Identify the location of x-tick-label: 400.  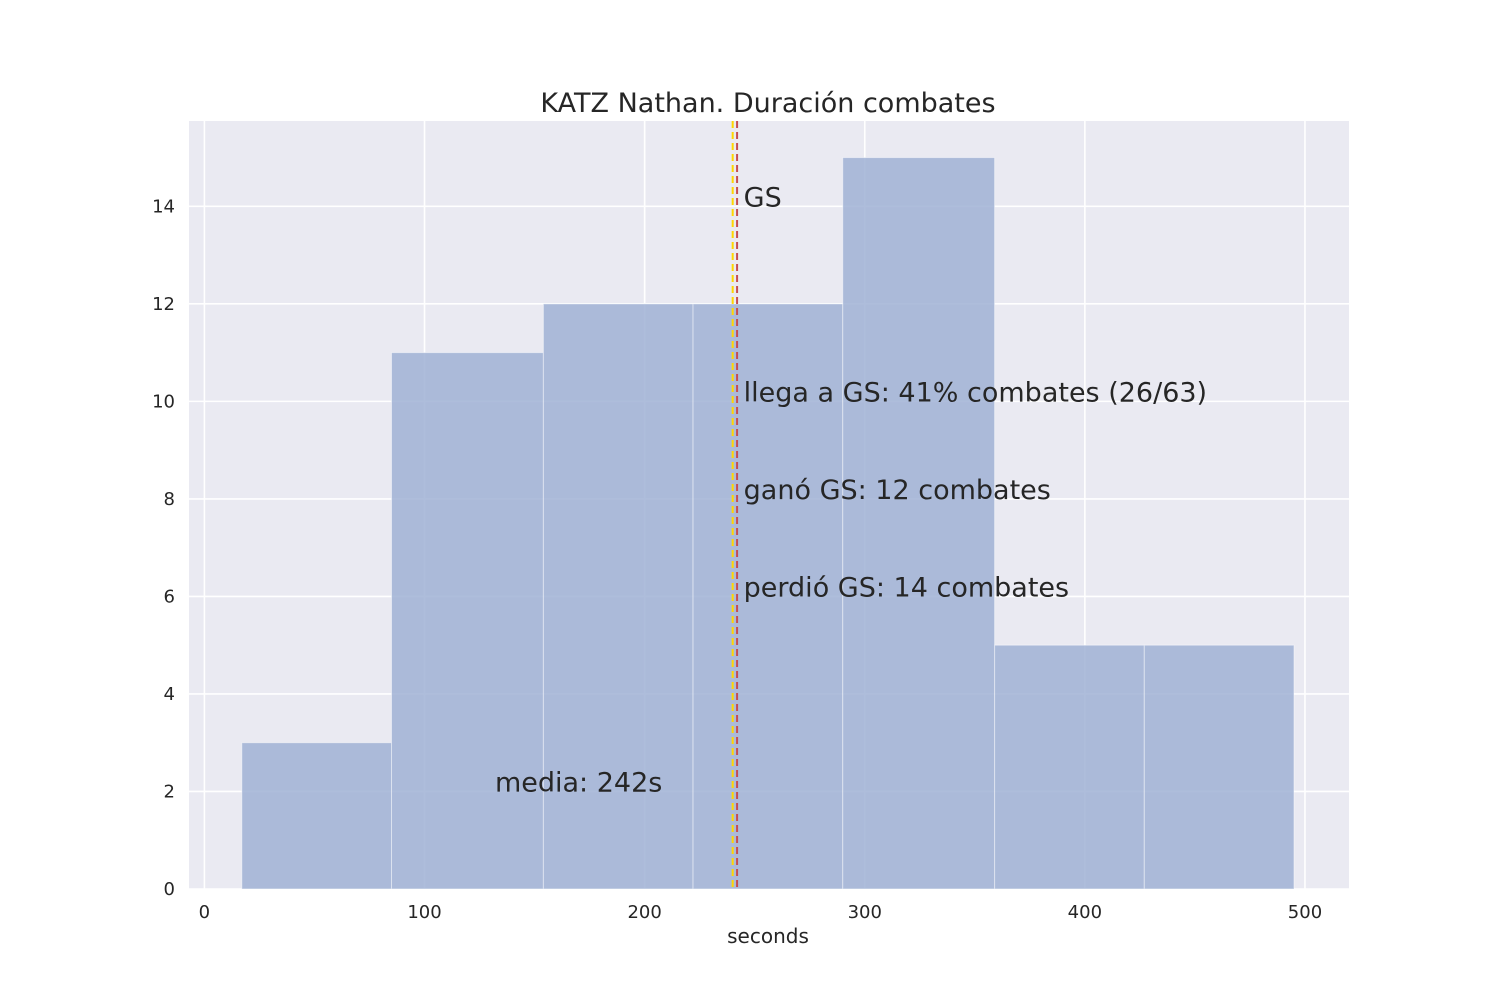
(1085, 912).